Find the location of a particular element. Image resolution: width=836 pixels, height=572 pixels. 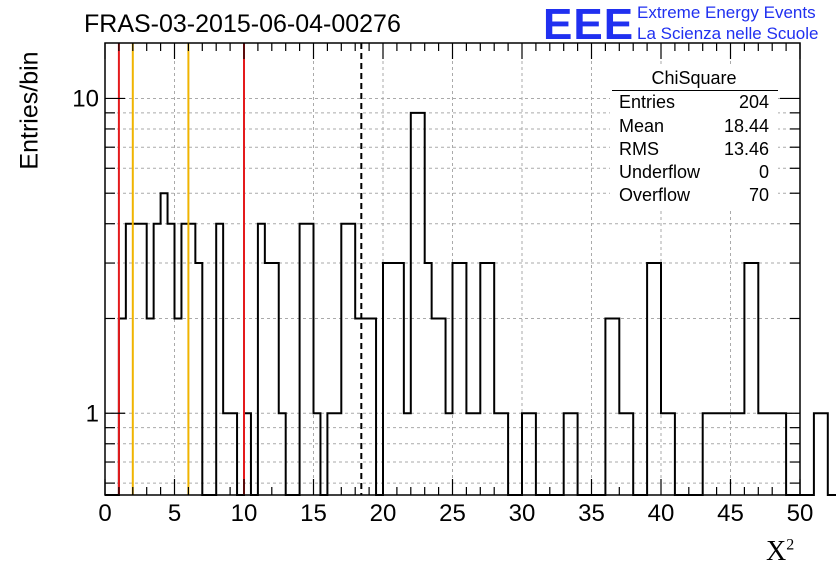

x-tick-label: 45 is located at coordinates (730, 513).